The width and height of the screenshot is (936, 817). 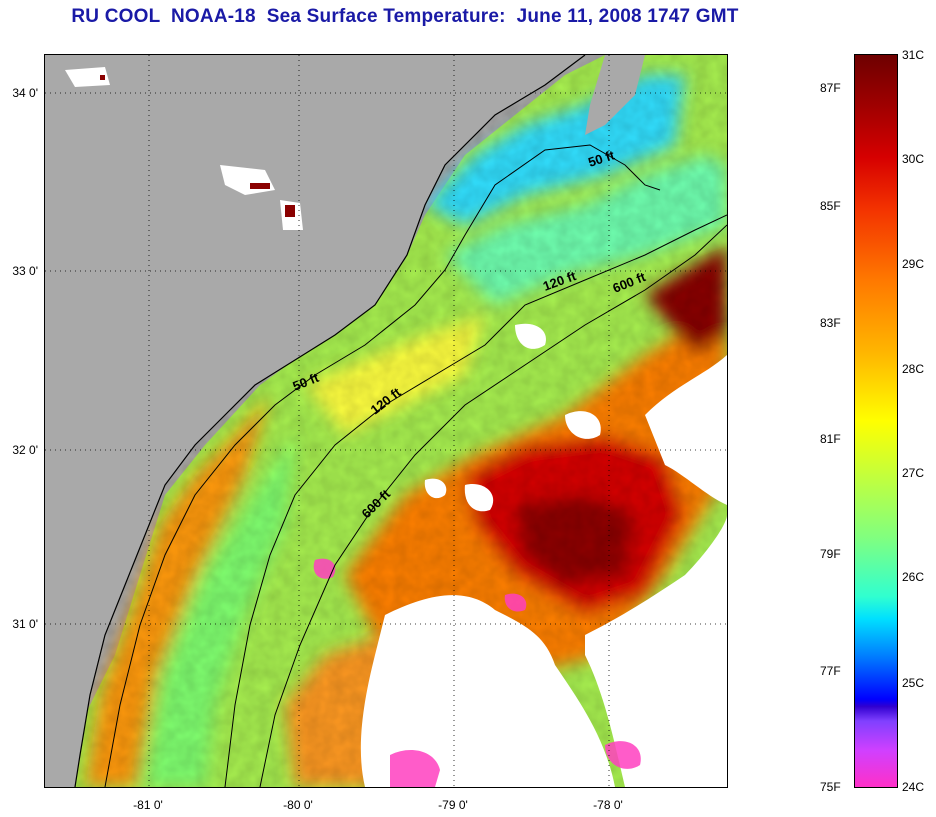 I want to click on colorbar-label-30c: 30C, so click(x=913, y=159).